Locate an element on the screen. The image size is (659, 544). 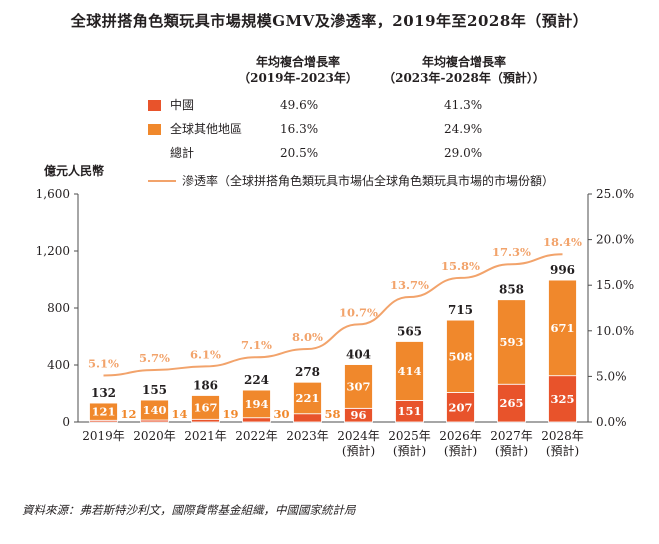
cagr-header-2-line2: （2023年-2028年（預計）） is located at coordinates (464, 78).